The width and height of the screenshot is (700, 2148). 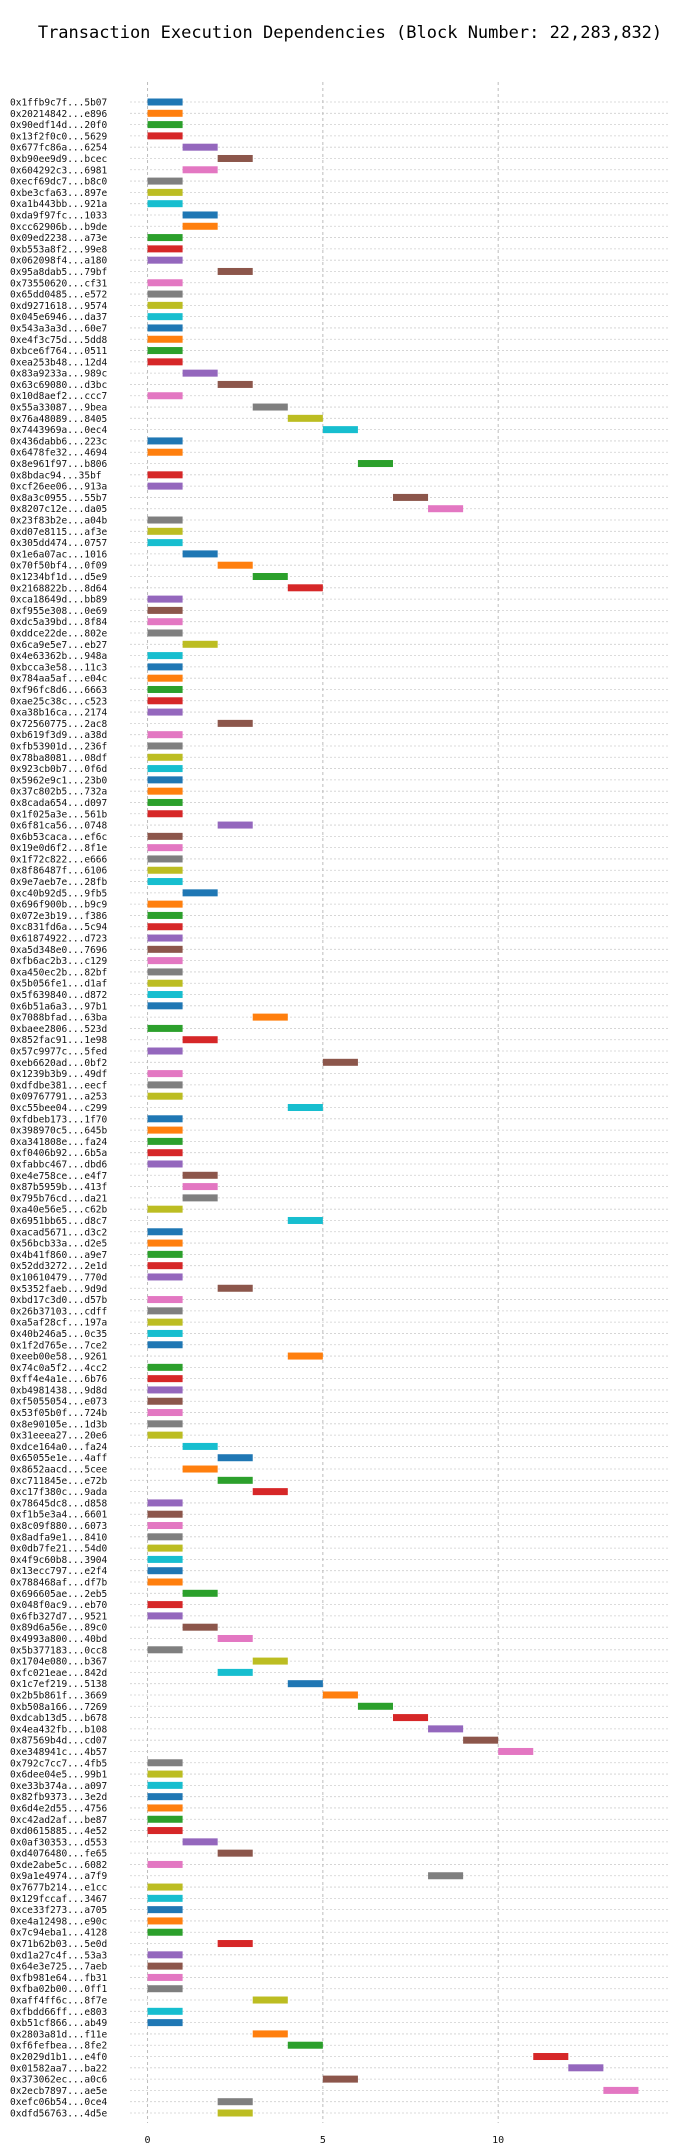 What do you see at coordinates (58, 1266) in the screenshot?
I see `transaction-label: 0x52dd3272...2e1d` at bounding box center [58, 1266].